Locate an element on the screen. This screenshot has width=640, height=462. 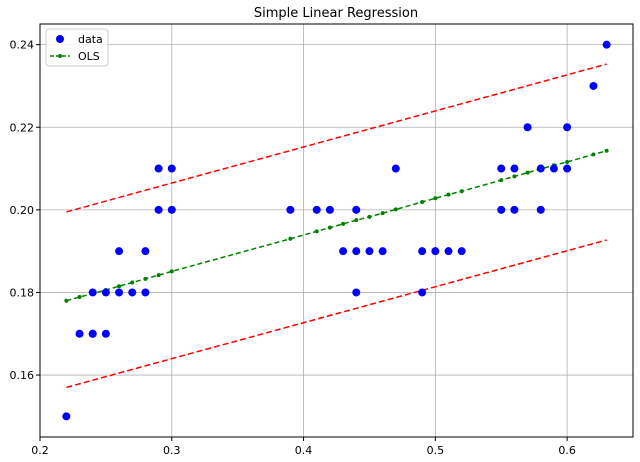
legend: data OLS is located at coordinates (77, 47).